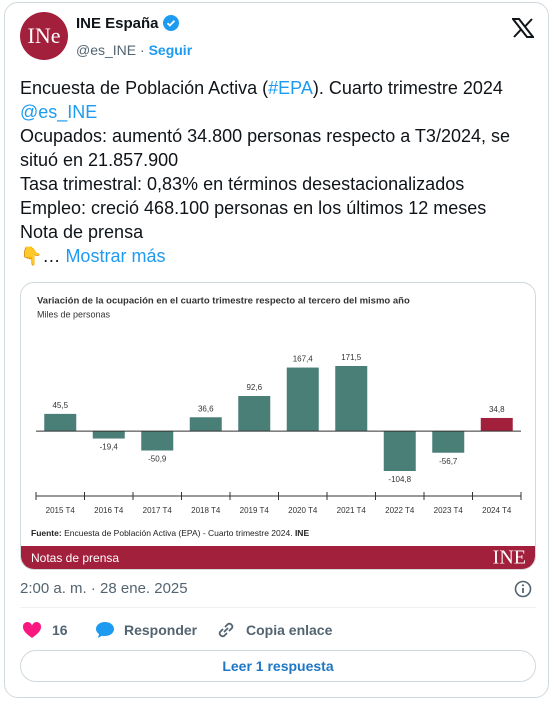 The height and width of the screenshot is (702, 555). What do you see at coordinates (351, 357) in the screenshot?
I see `value-label: 171,5` at bounding box center [351, 357].